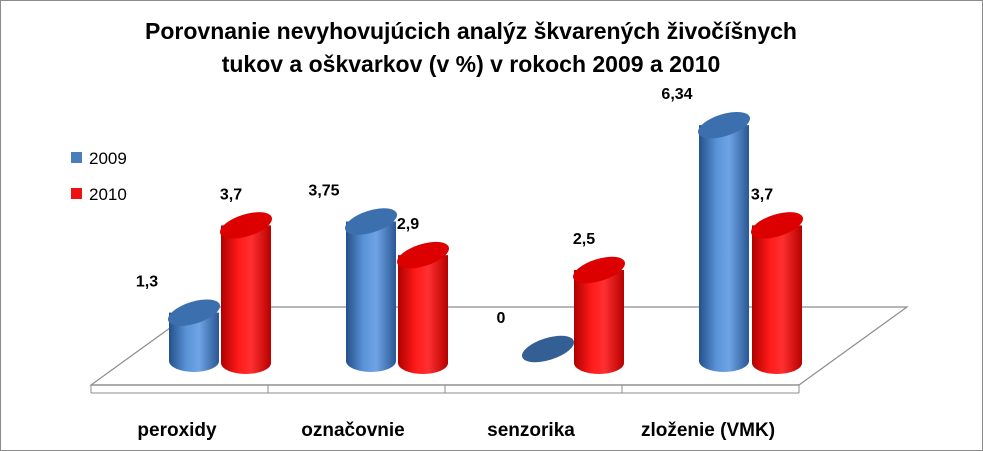  What do you see at coordinates (371, 296) in the screenshot?
I see `bar-2009-oznacovnie` at bounding box center [371, 296].